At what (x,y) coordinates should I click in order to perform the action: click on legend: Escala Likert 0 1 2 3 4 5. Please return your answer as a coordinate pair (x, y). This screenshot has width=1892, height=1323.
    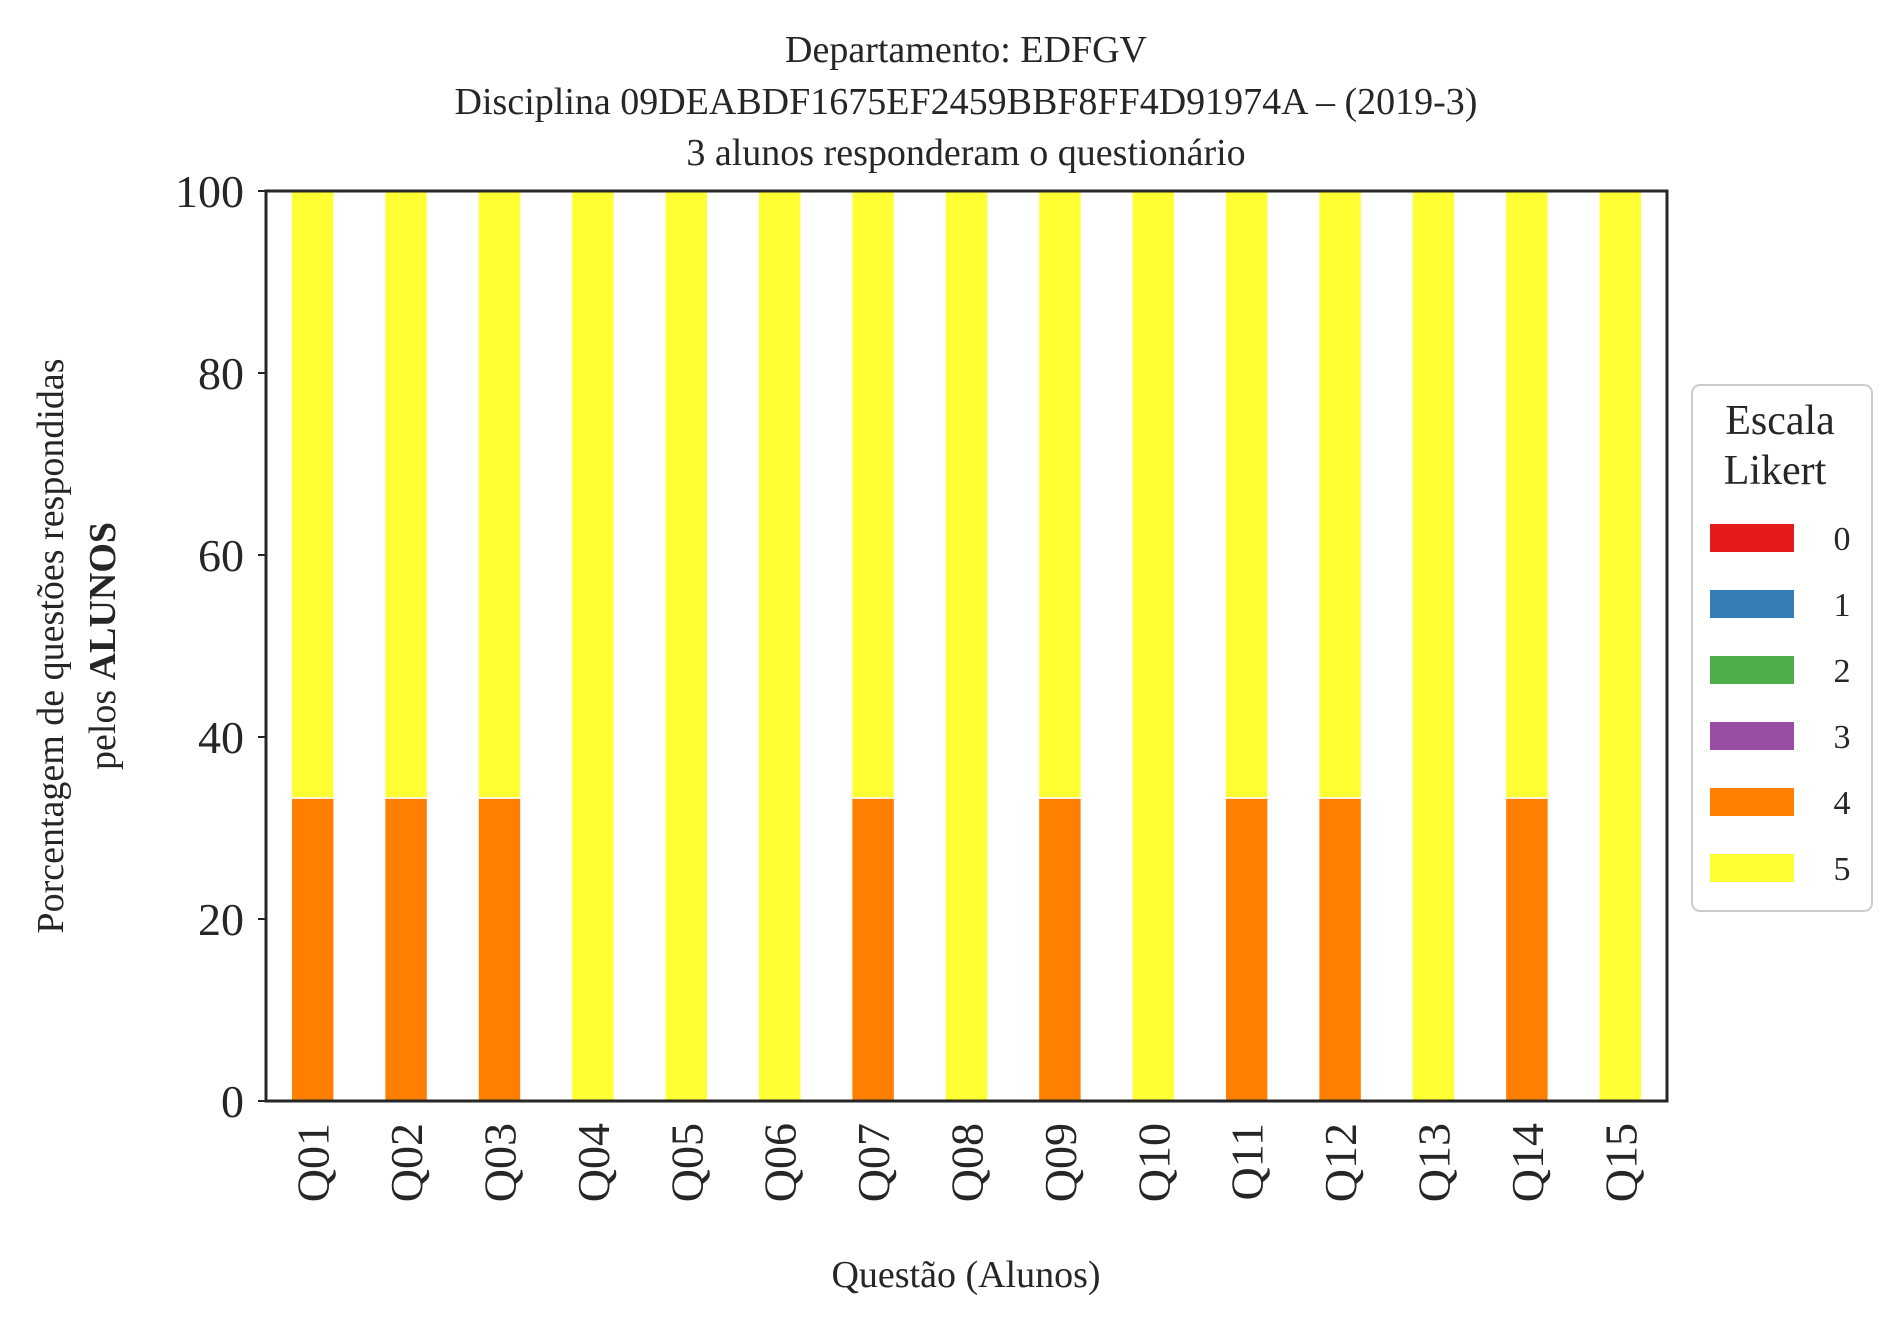
    Looking at the image, I should click on (1782, 648).